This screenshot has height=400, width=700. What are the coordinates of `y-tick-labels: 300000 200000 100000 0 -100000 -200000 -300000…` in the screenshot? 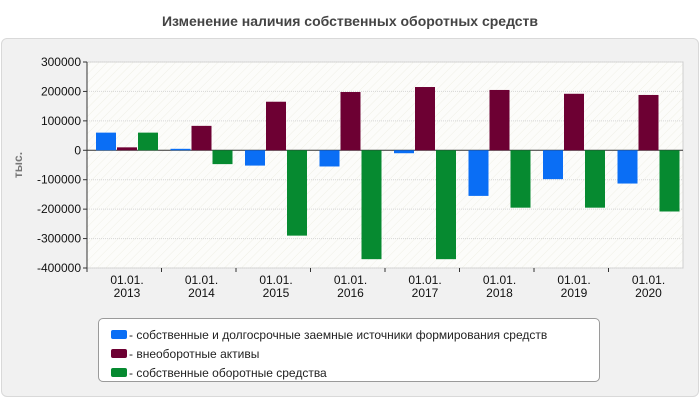 It's located at (59, 165).